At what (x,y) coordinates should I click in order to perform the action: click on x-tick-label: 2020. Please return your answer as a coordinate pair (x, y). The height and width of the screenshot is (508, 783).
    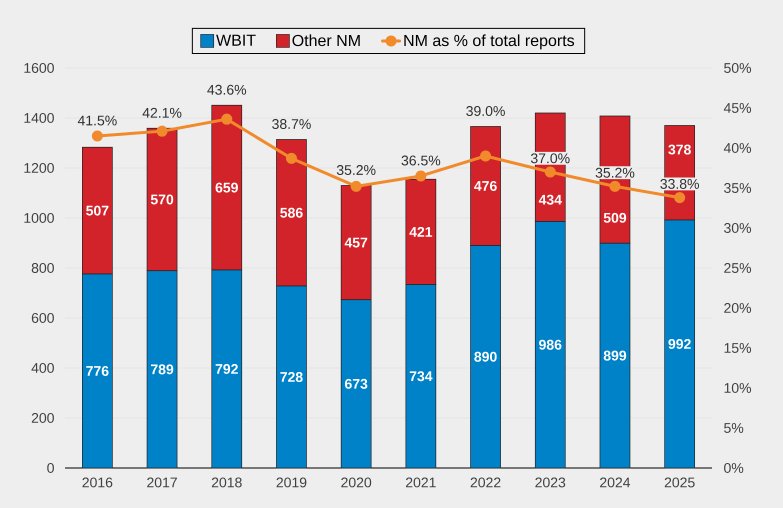
    Looking at the image, I should click on (356, 483).